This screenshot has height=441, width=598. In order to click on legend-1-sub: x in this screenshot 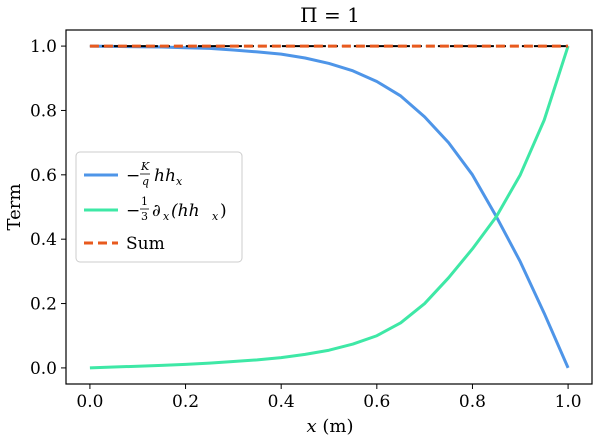, I will do `click(179, 181)`.